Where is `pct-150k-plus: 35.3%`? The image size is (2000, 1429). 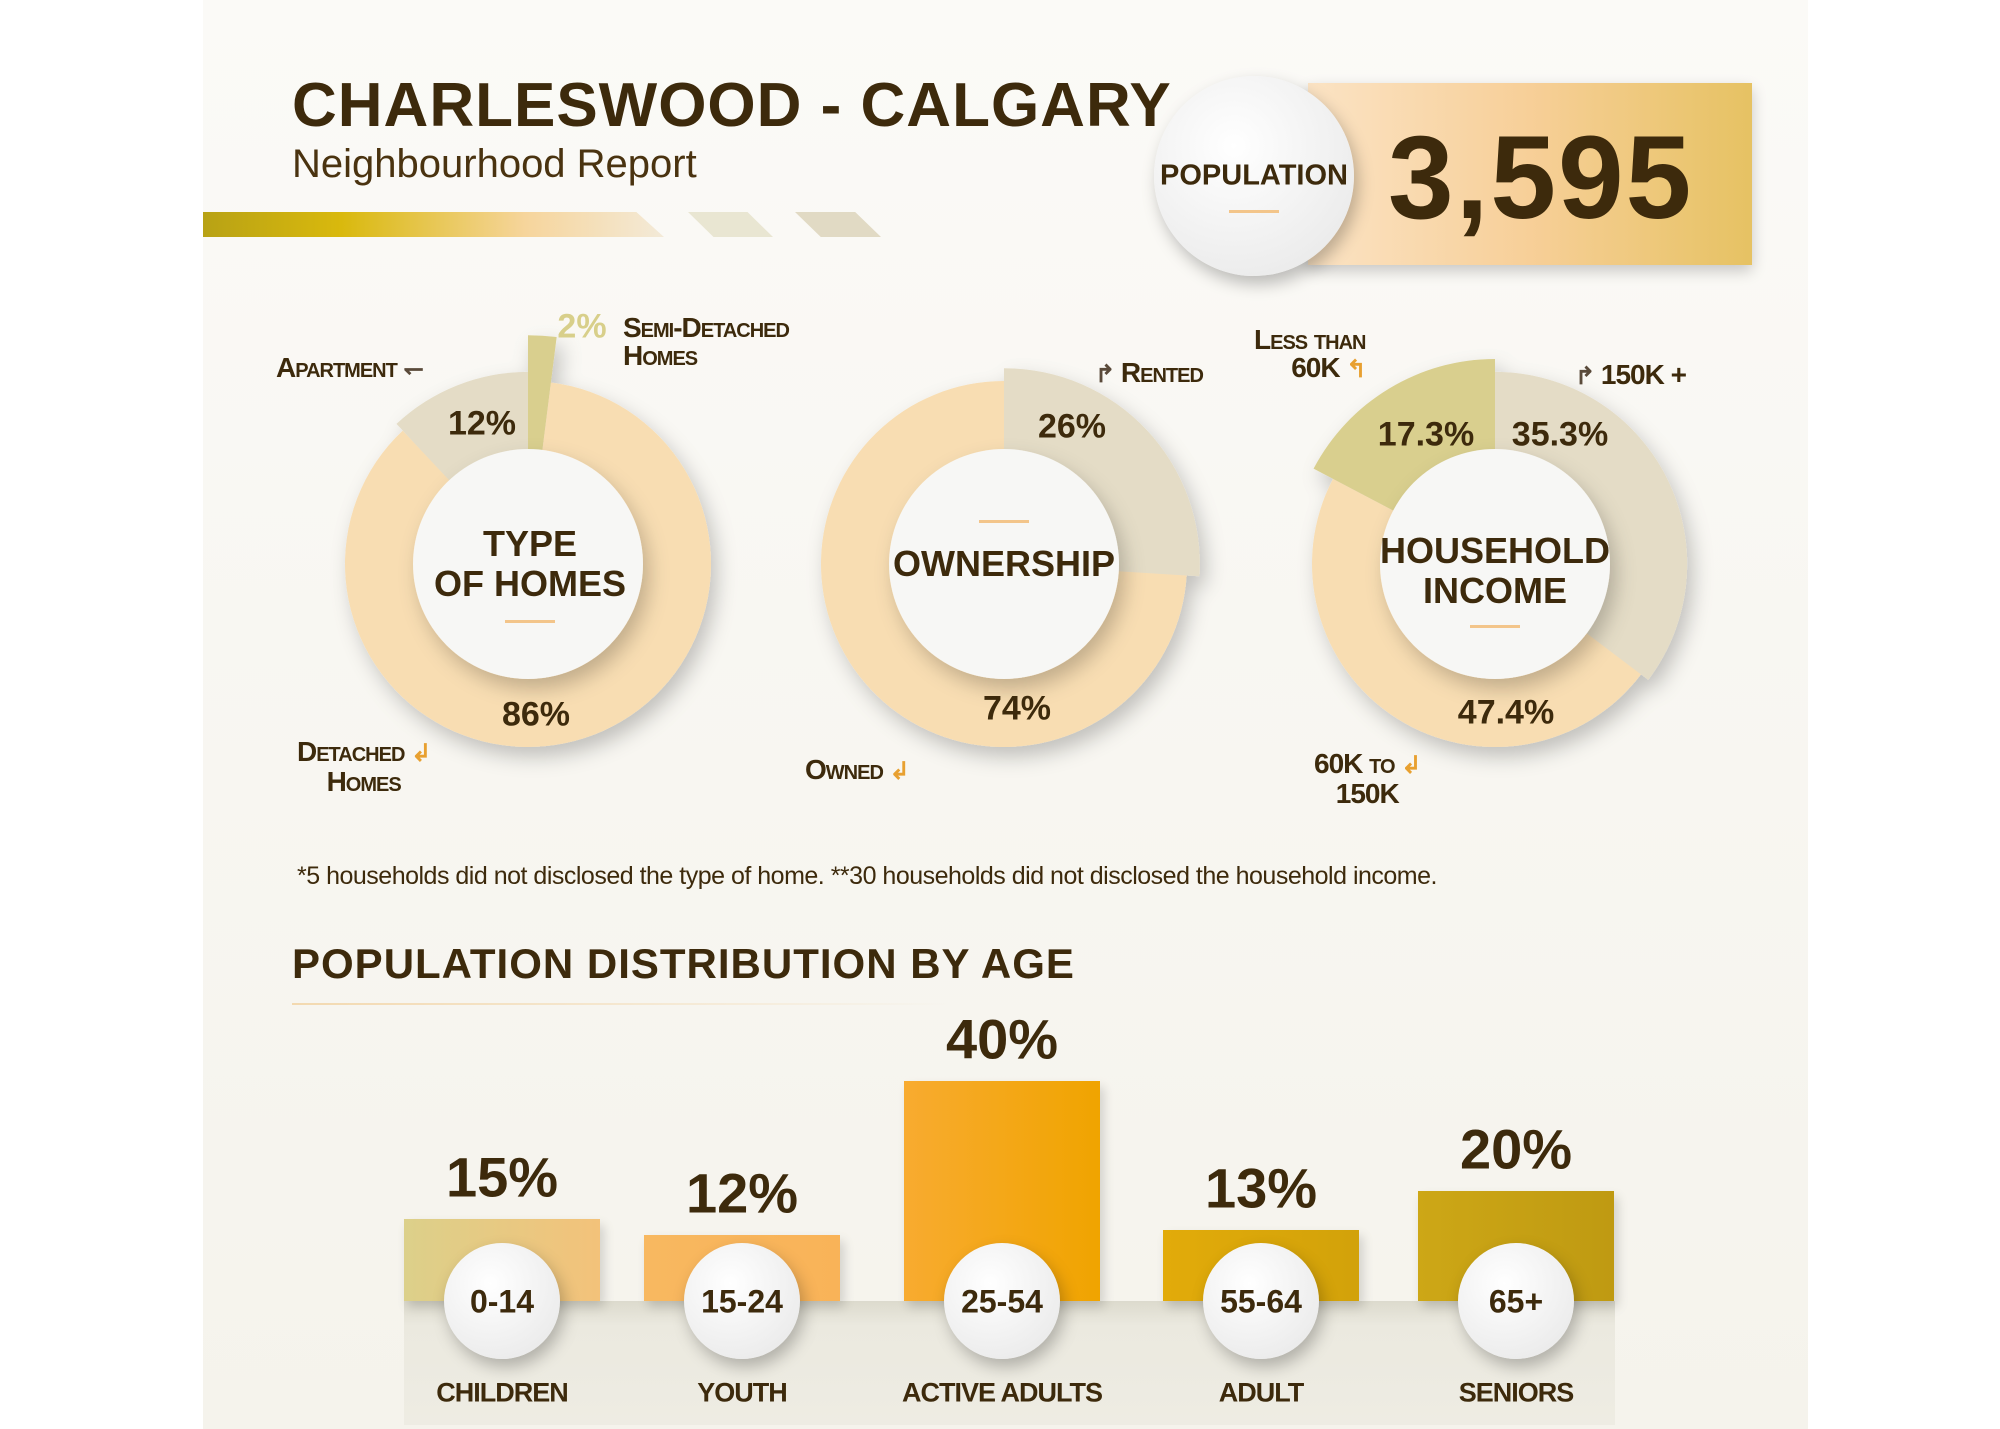 pct-150k-plus: 35.3% is located at coordinates (1560, 434).